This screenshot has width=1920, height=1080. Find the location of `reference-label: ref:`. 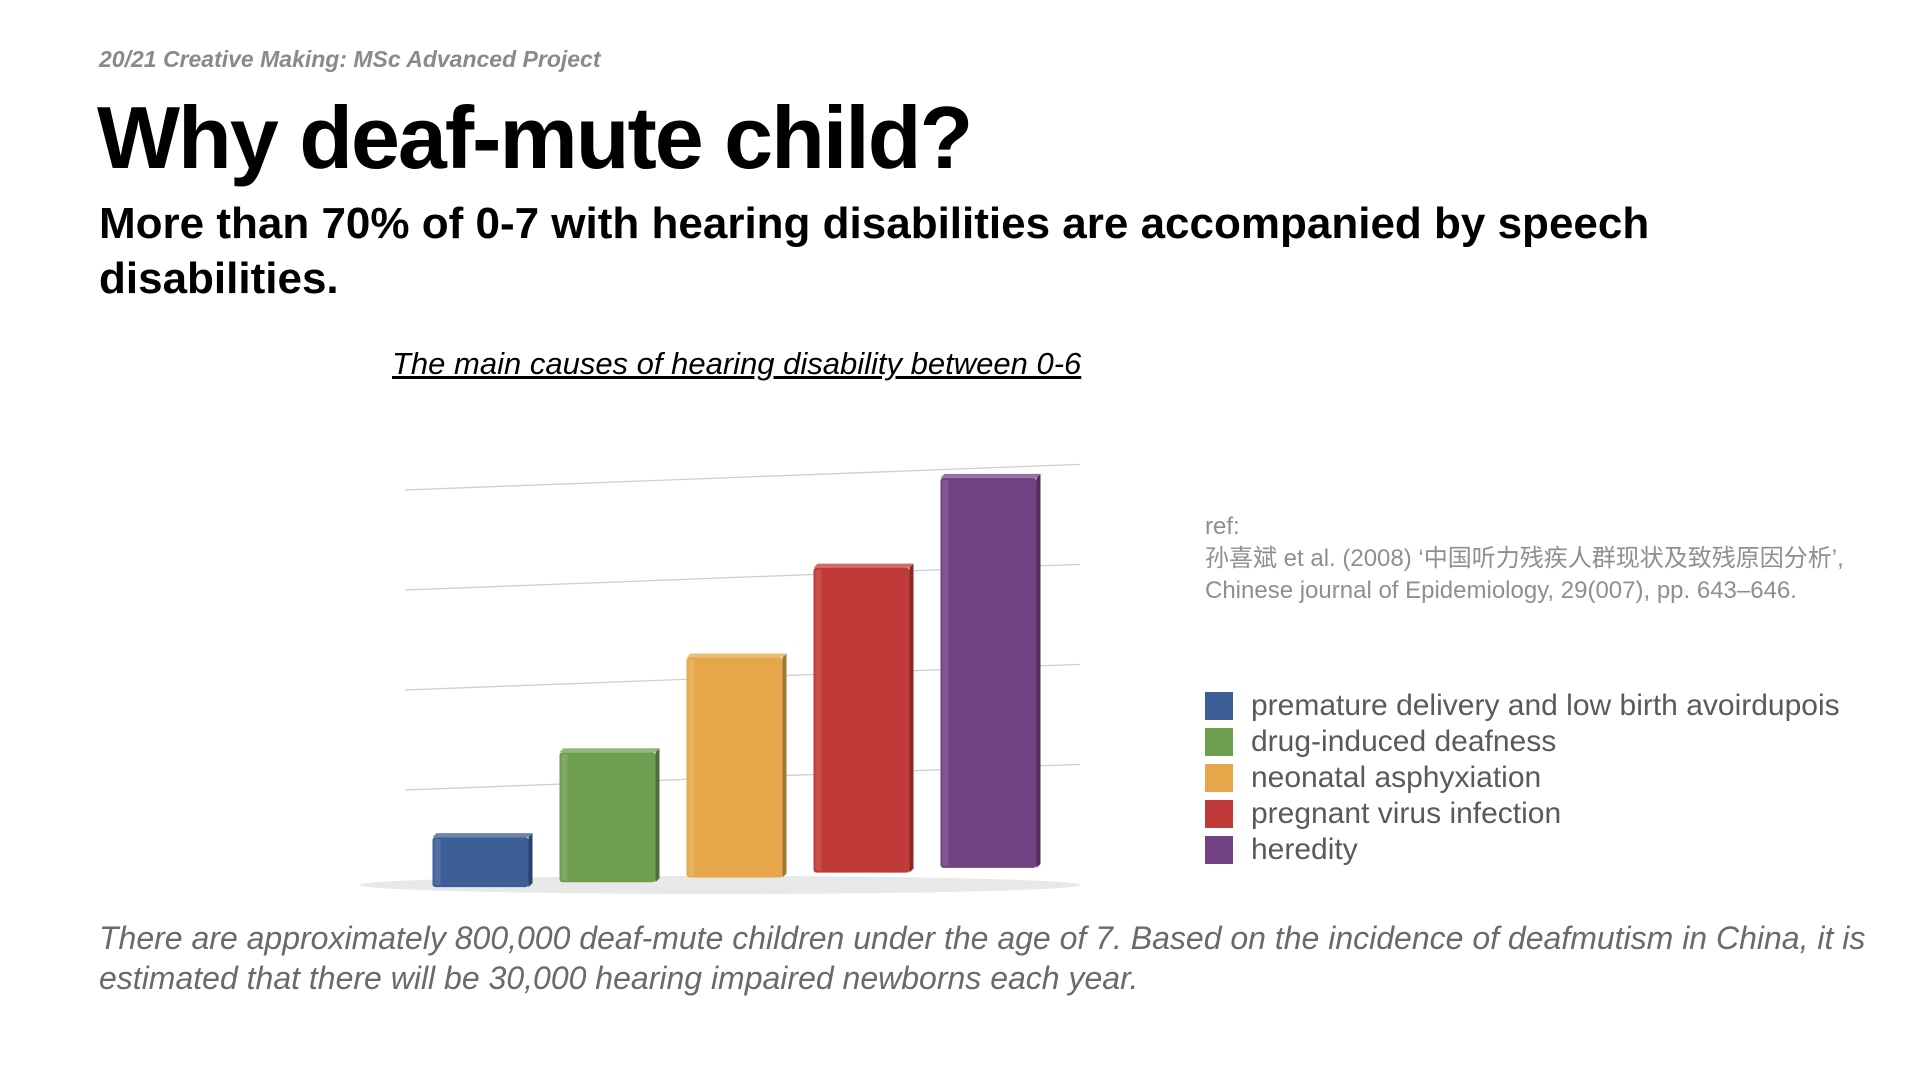

reference-label: ref: is located at coordinates (1222, 526).